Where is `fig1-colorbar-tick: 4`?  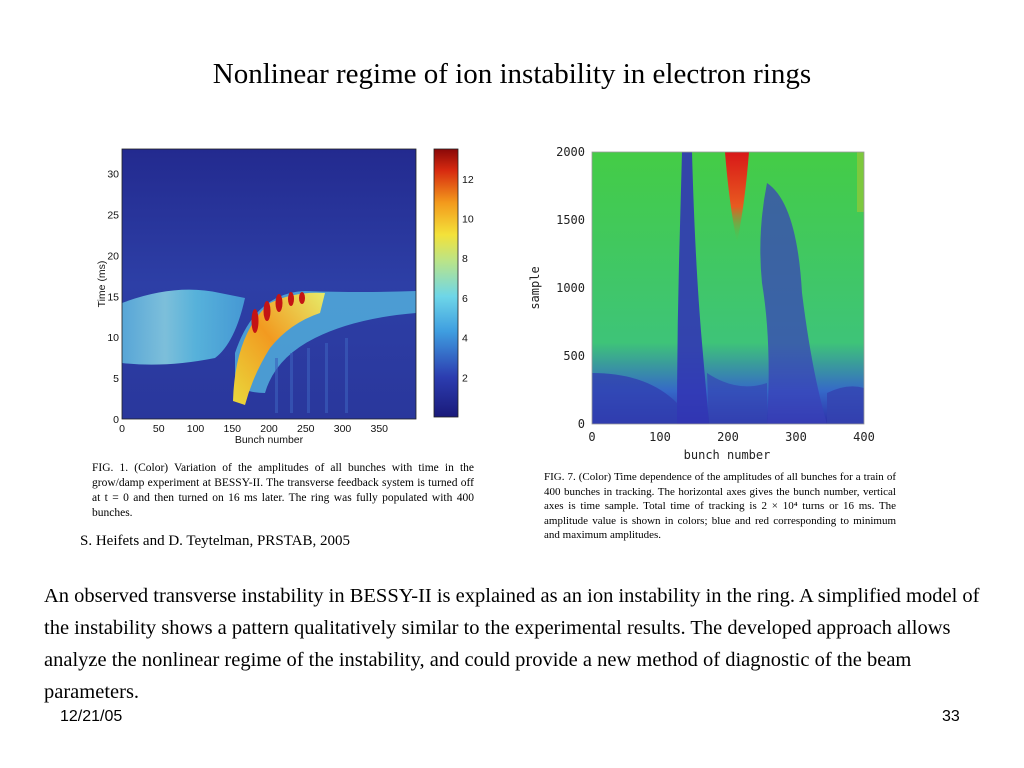
fig1-colorbar-tick: 4 is located at coordinates (465, 339).